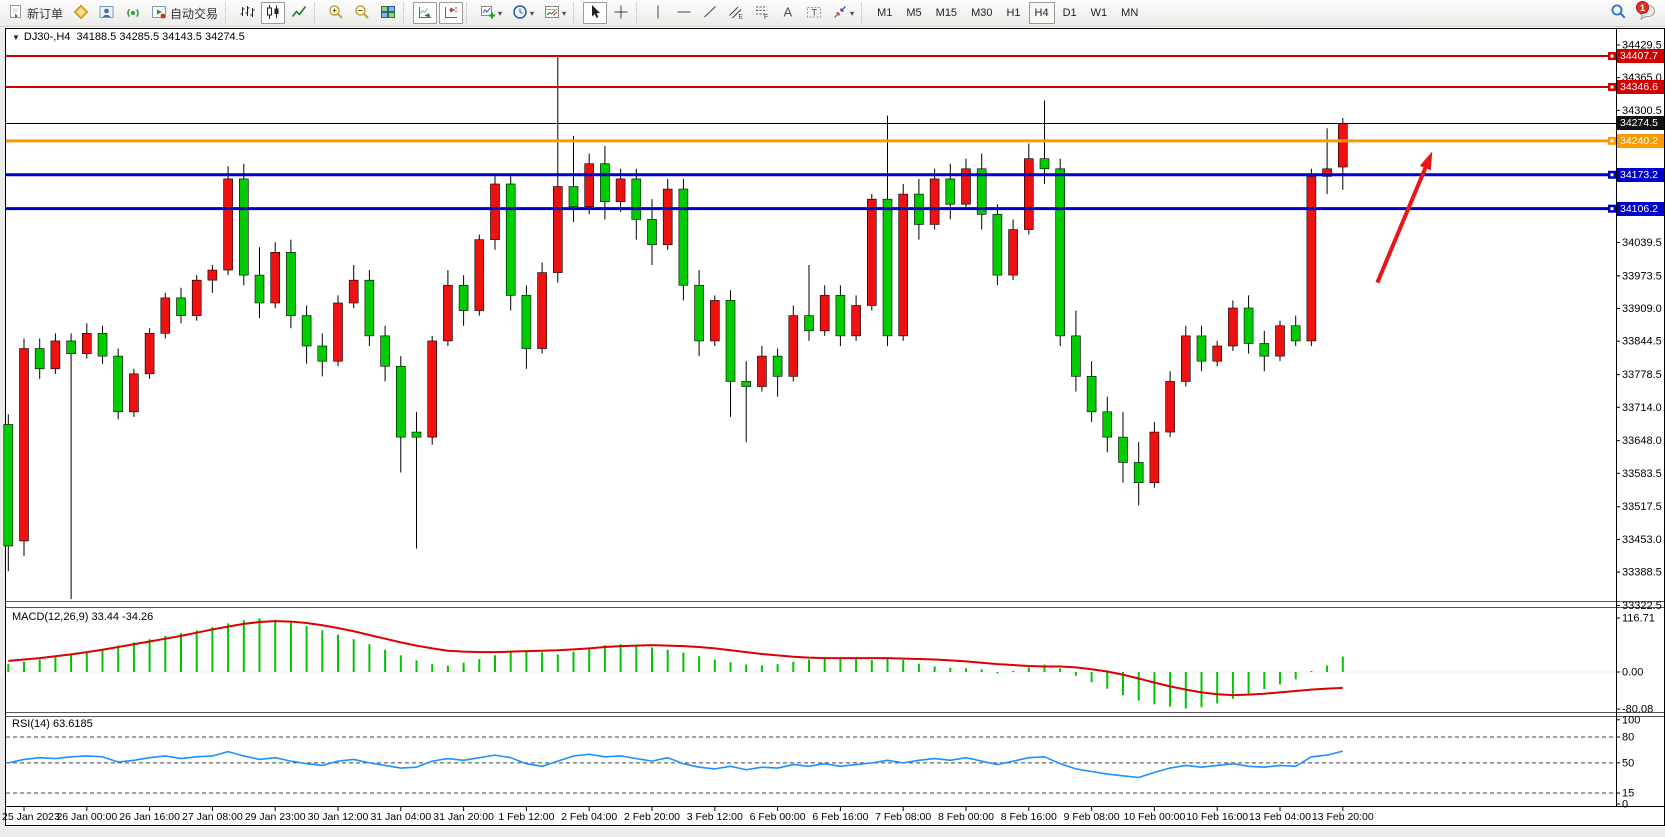 The width and height of the screenshot is (1665, 837). Describe the element at coordinates (1280, 817) in the screenshot. I see `svg-text: 13 Feb 04:00` at that location.